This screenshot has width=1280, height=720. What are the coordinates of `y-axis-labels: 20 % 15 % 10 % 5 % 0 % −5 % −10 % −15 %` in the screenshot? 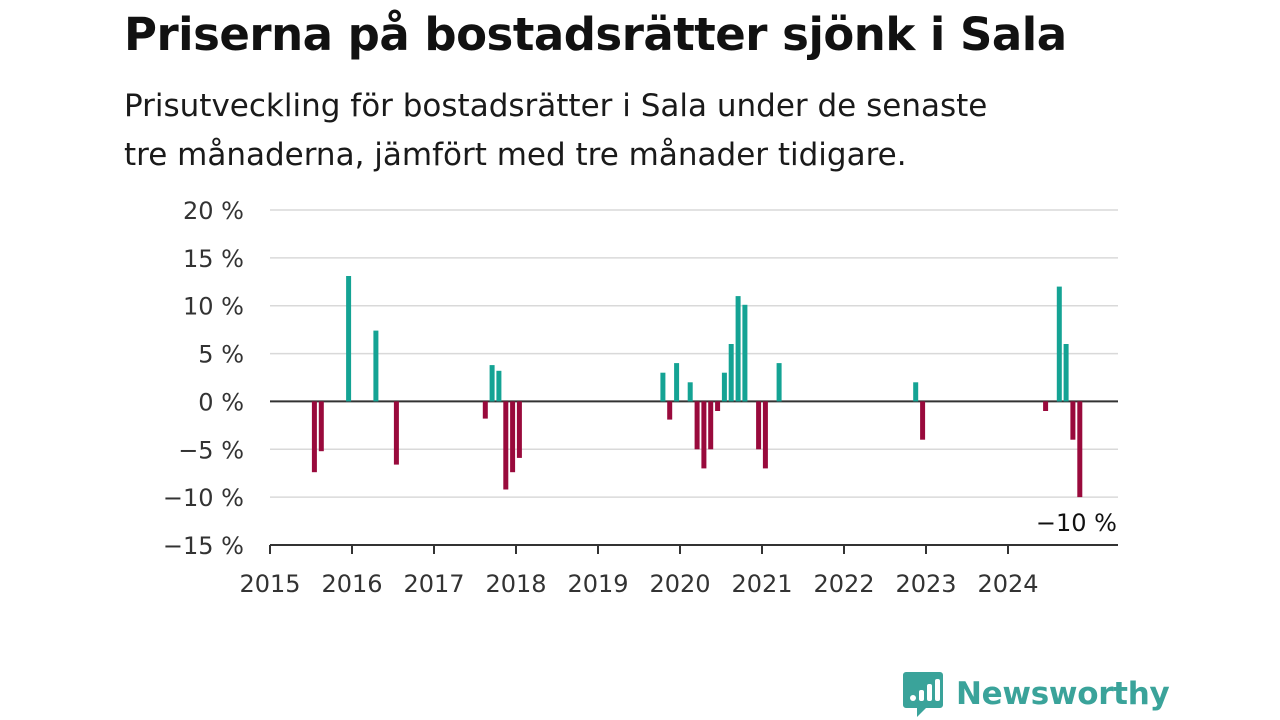 It's located at (203, 378).